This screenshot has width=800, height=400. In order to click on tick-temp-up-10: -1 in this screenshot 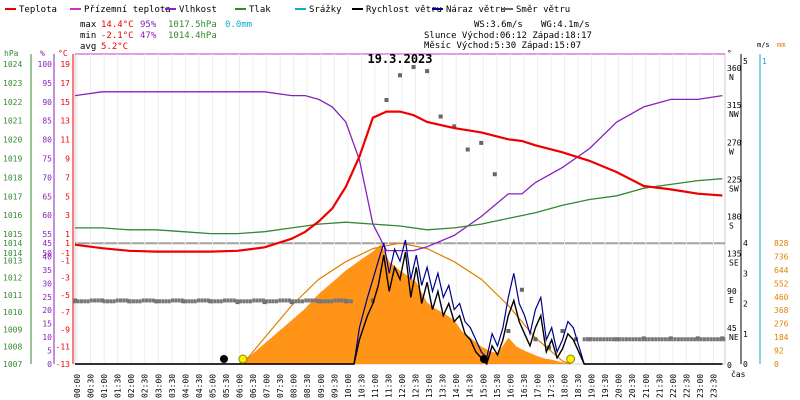, I will do `click(65, 253)`.